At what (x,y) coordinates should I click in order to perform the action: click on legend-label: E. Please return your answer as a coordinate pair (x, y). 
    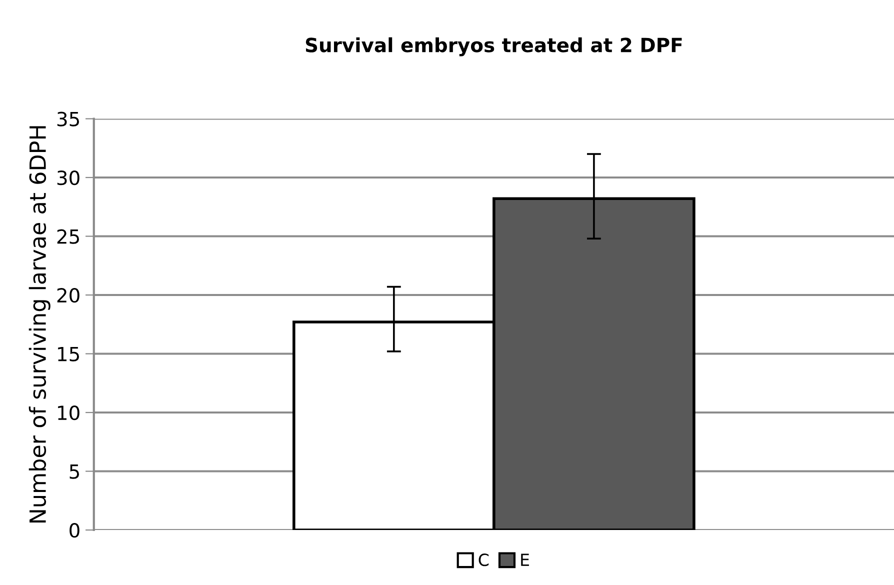
    Looking at the image, I should click on (525, 560).